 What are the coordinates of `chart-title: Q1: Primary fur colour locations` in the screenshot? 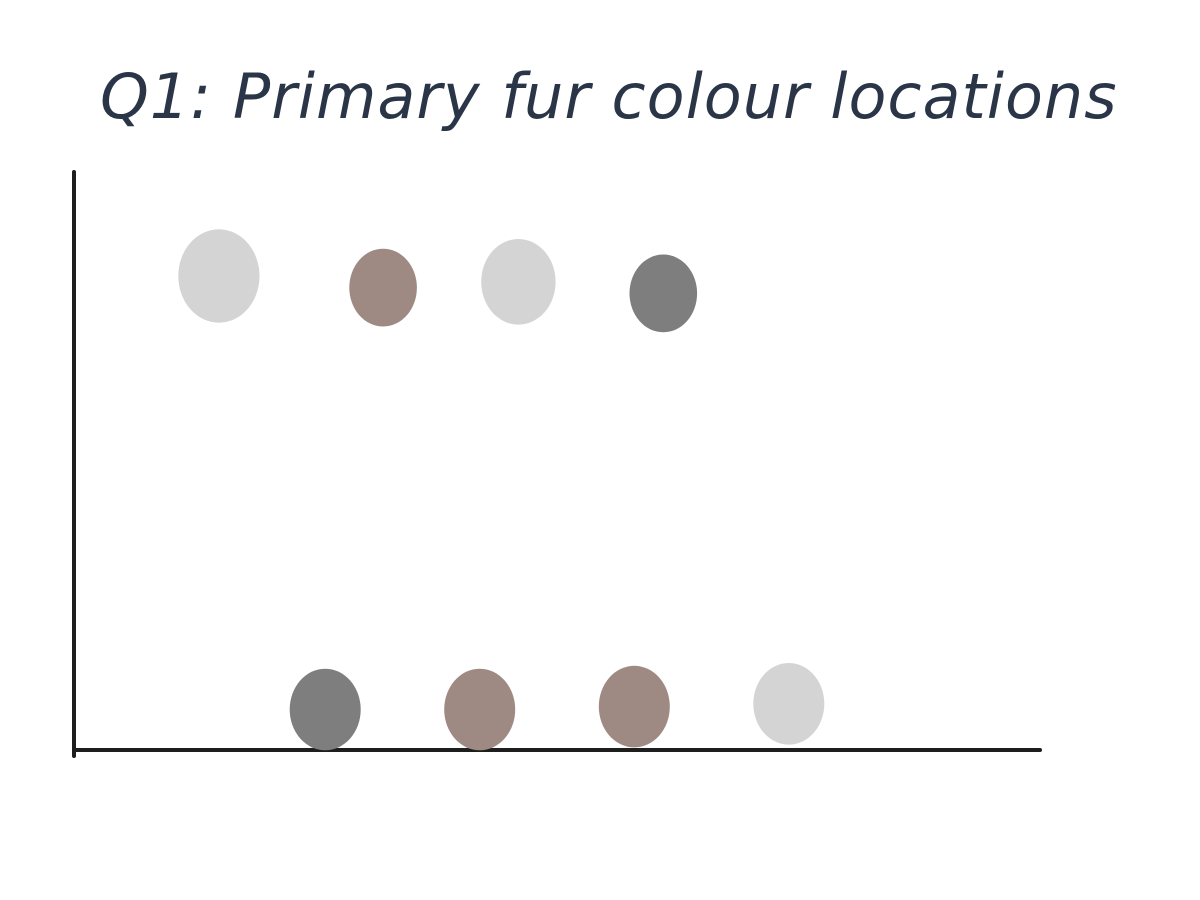 It's located at (609, 96).